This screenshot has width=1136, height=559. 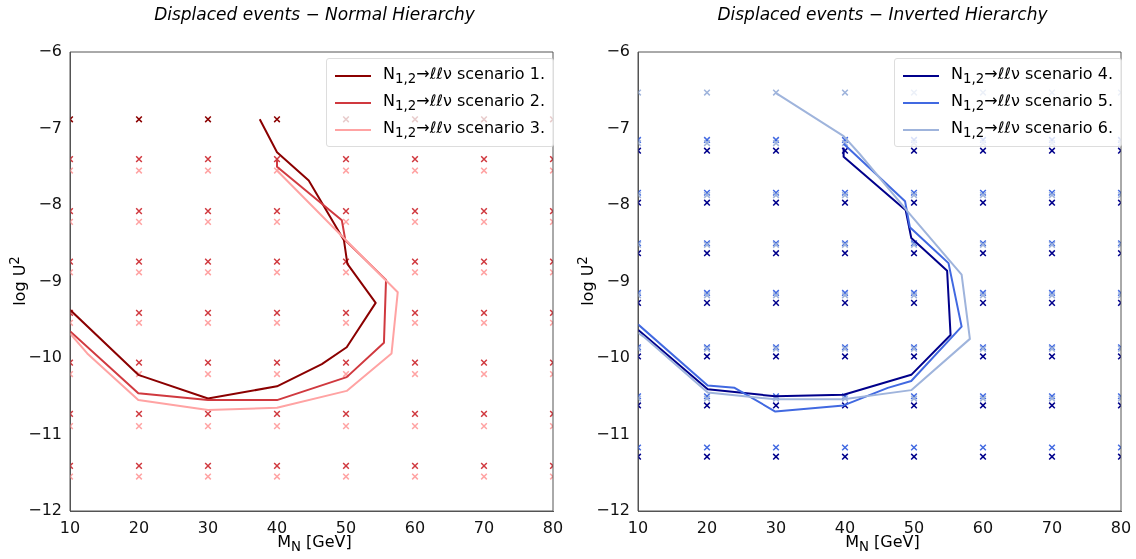 What do you see at coordinates (464, 102) in the screenshot?
I see `legend-label: N$_{1,2}$→ℓℓν scenario 2.` at bounding box center [464, 102].